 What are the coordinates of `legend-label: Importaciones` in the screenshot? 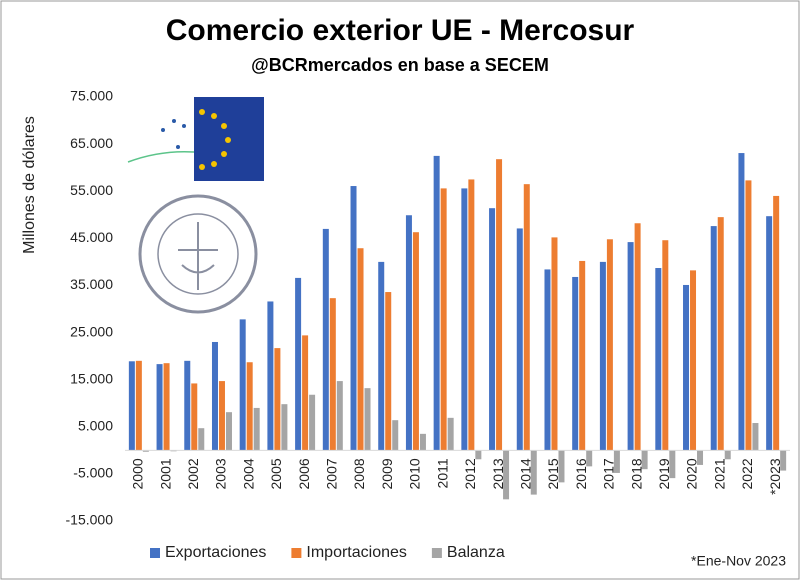 It's located at (356, 552).